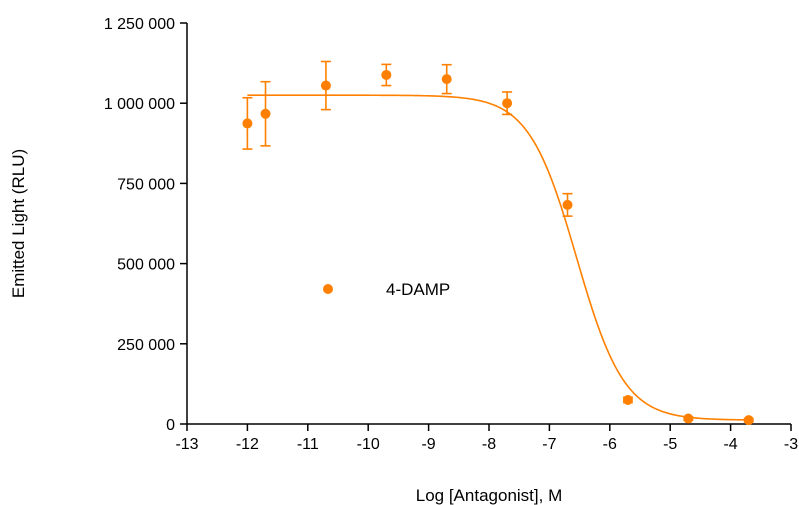 Image resolution: width=799 pixels, height=505 pixels. Describe the element at coordinates (18, 223) in the screenshot. I see `y-axis-title: Emitted Light (RLU)` at that location.